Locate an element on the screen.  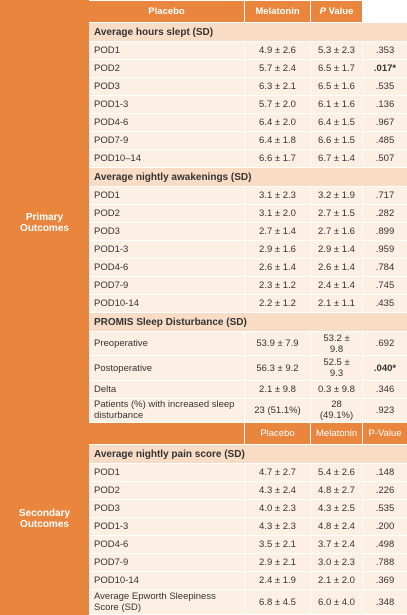
cell-value: .507 is located at coordinates (384, 159).